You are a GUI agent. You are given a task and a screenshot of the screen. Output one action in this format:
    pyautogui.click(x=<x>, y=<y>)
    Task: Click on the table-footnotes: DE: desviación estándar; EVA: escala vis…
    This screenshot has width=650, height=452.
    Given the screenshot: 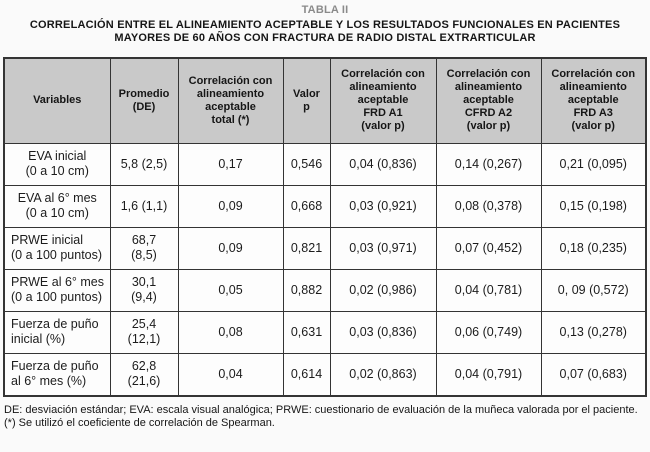 What is the action you would take?
    pyautogui.click(x=325, y=417)
    